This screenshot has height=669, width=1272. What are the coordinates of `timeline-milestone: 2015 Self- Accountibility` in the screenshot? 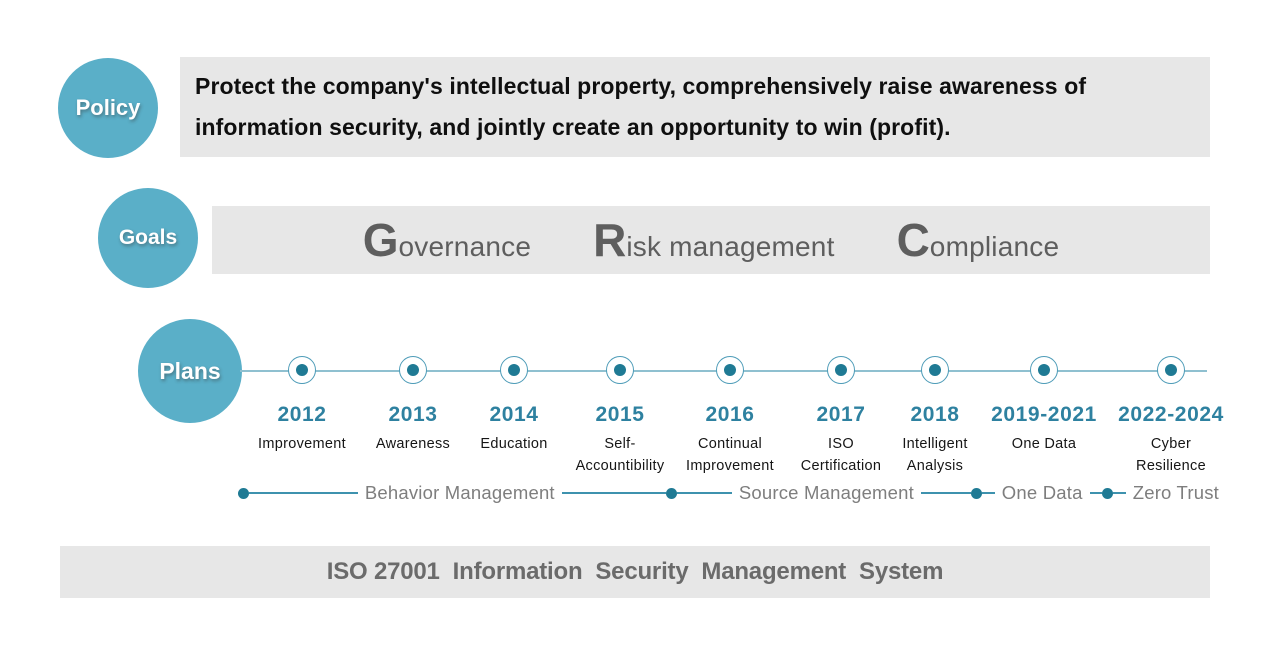 It's located at (620, 416).